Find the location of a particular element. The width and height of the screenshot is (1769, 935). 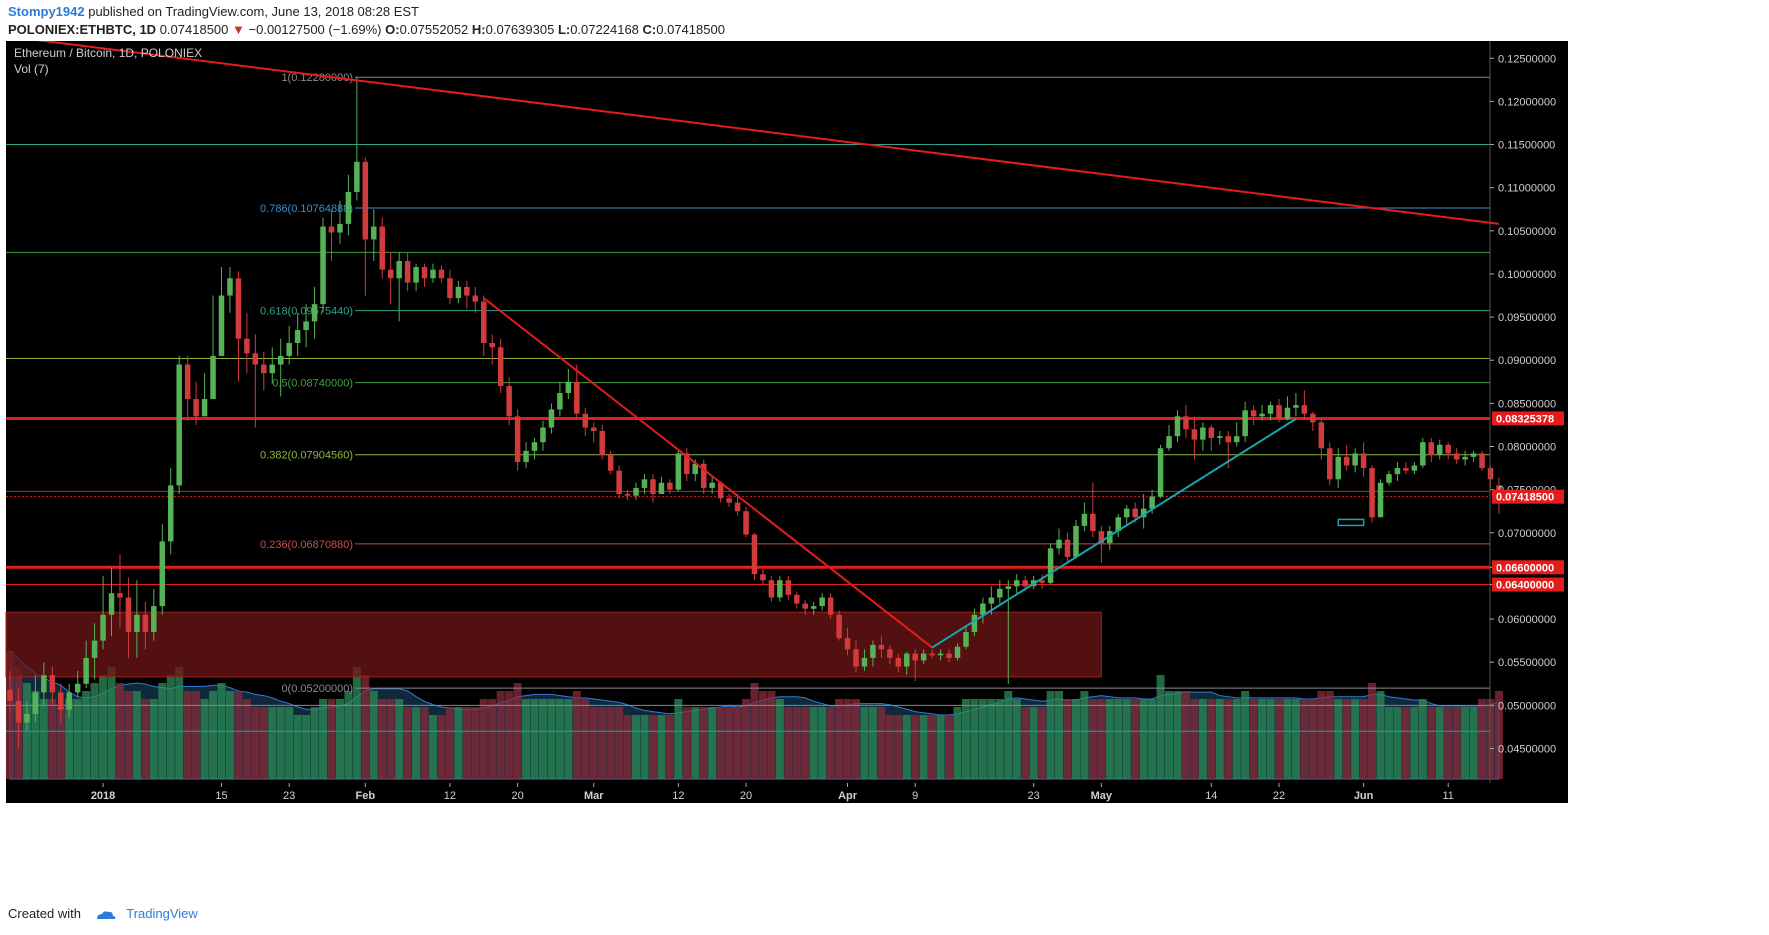

price-tick-label: 0.11500000 is located at coordinates (1526, 146).